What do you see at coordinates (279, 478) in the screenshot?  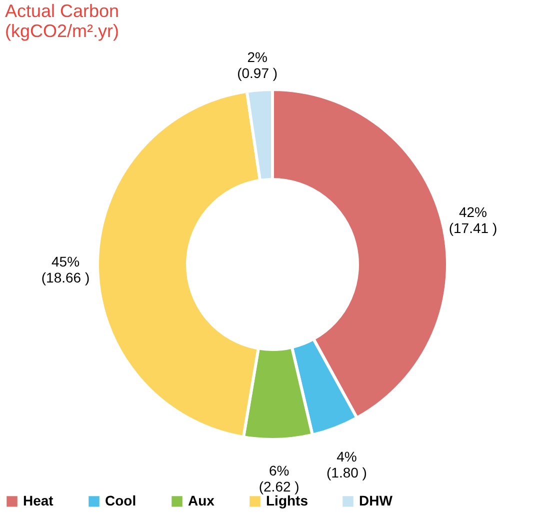 I see `data-label: 6% (2.62 )` at bounding box center [279, 478].